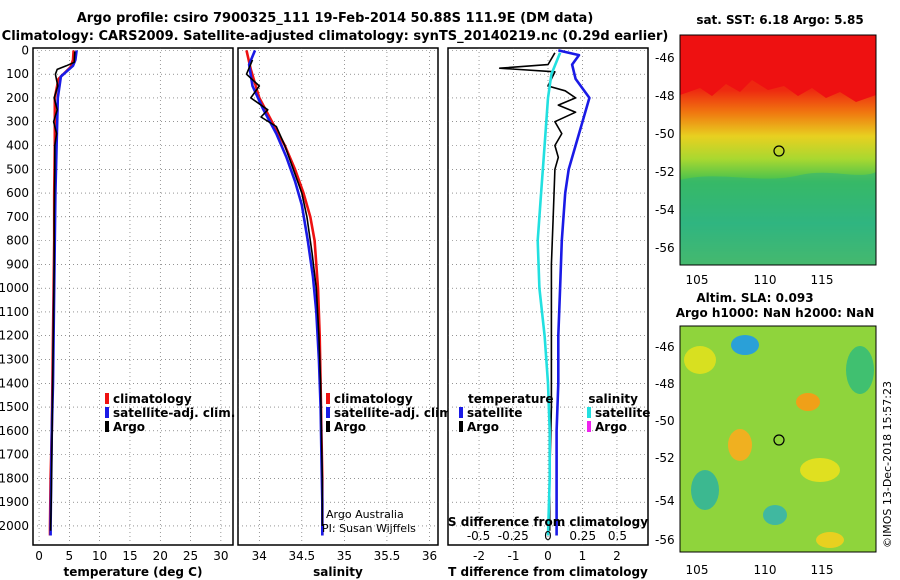 Image resolution: width=900 pixels, height=580 pixels. I want to click on salinity-legend: climatology satellite-adj. clim. Argo, so click(391, 413).